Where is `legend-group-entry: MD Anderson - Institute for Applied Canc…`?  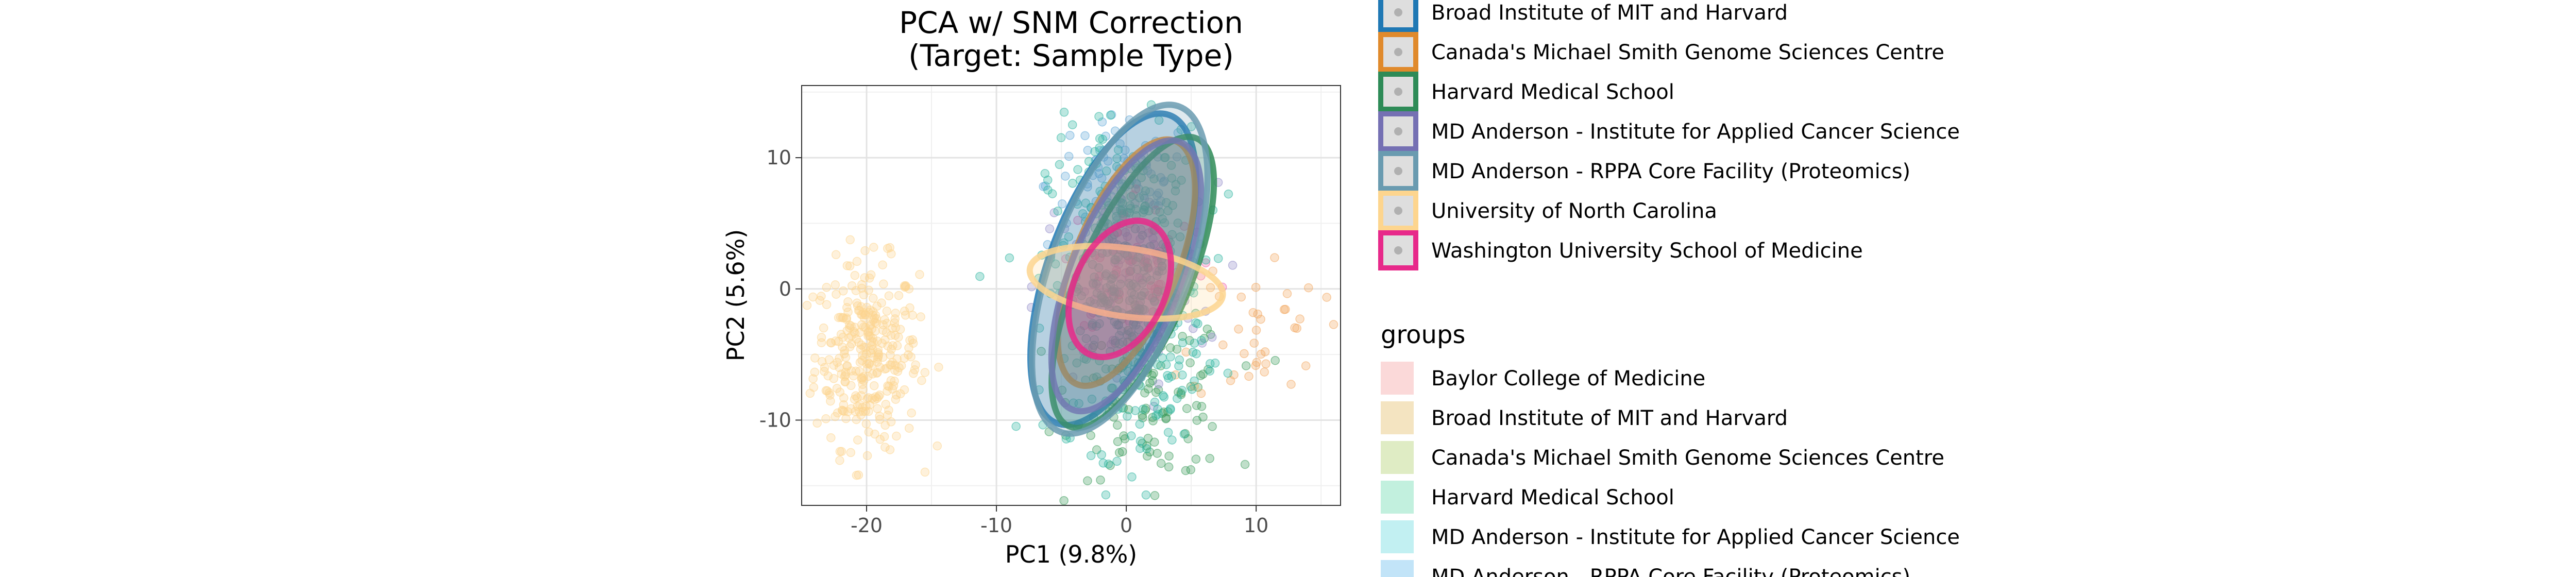
legend-group-entry: MD Anderson - Institute for Applied Canc… is located at coordinates (1670, 536).